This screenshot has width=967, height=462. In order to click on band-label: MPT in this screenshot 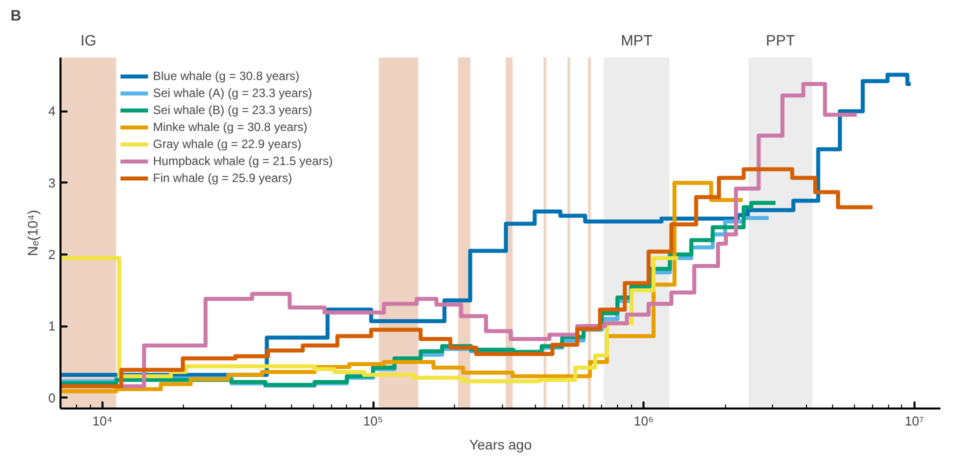, I will do `click(636, 41)`.